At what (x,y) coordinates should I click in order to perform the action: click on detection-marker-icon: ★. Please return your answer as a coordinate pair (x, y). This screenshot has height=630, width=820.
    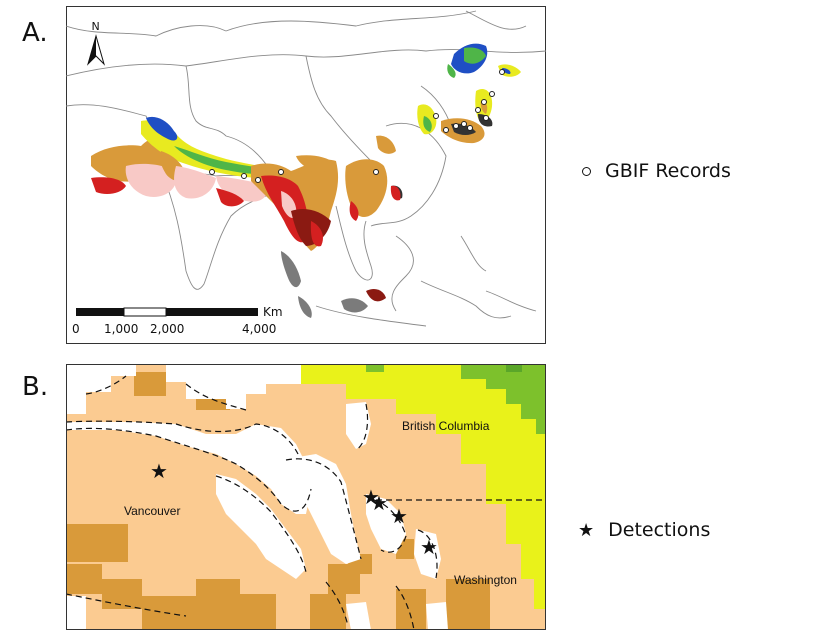
    Looking at the image, I should click on (586, 530).